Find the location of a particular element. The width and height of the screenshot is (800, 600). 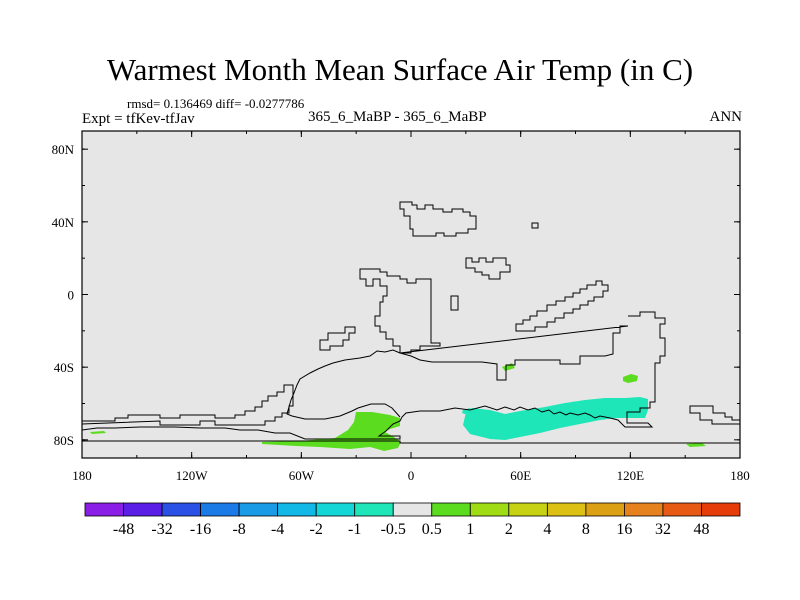

colorbar-label: 32 is located at coordinates (663, 529).